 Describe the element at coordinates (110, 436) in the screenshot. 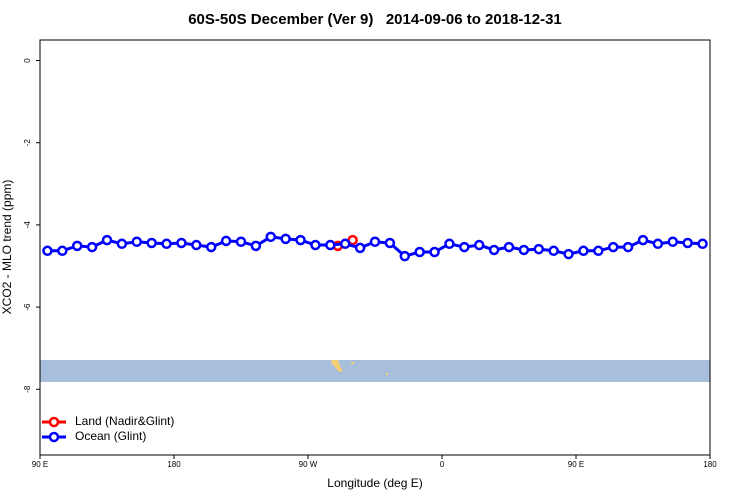

I see `legend-label: Ocean (Glint)` at that location.